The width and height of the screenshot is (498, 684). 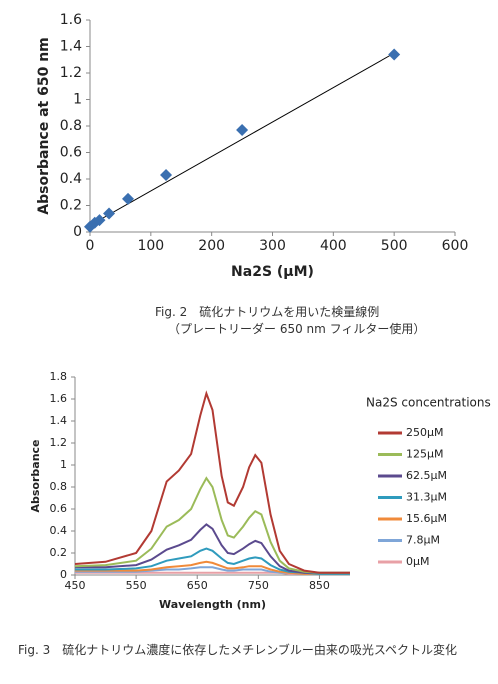 I want to click on caption: Fig. 3 硫化ナトリウム濃度に依存したメチレンブルー由来の吸光スペクトル変化, so click(x=238, y=650).